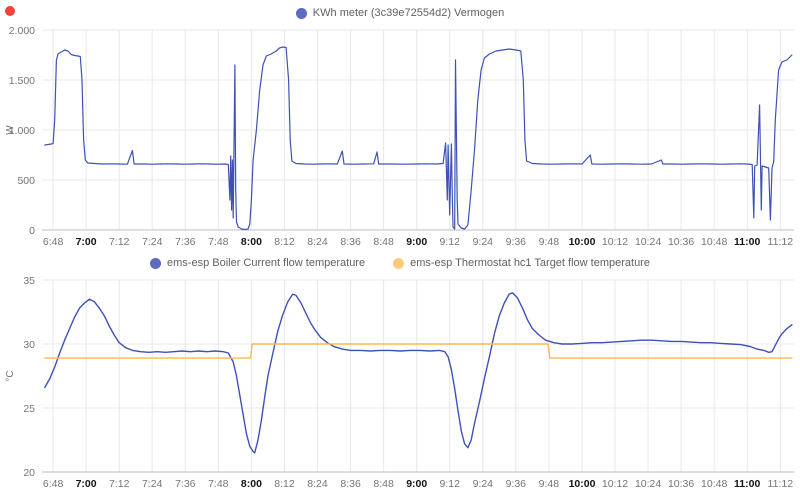 The width and height of the screenshot is (800, 503). I want to click on svg-text: 30, so click(29, 345).